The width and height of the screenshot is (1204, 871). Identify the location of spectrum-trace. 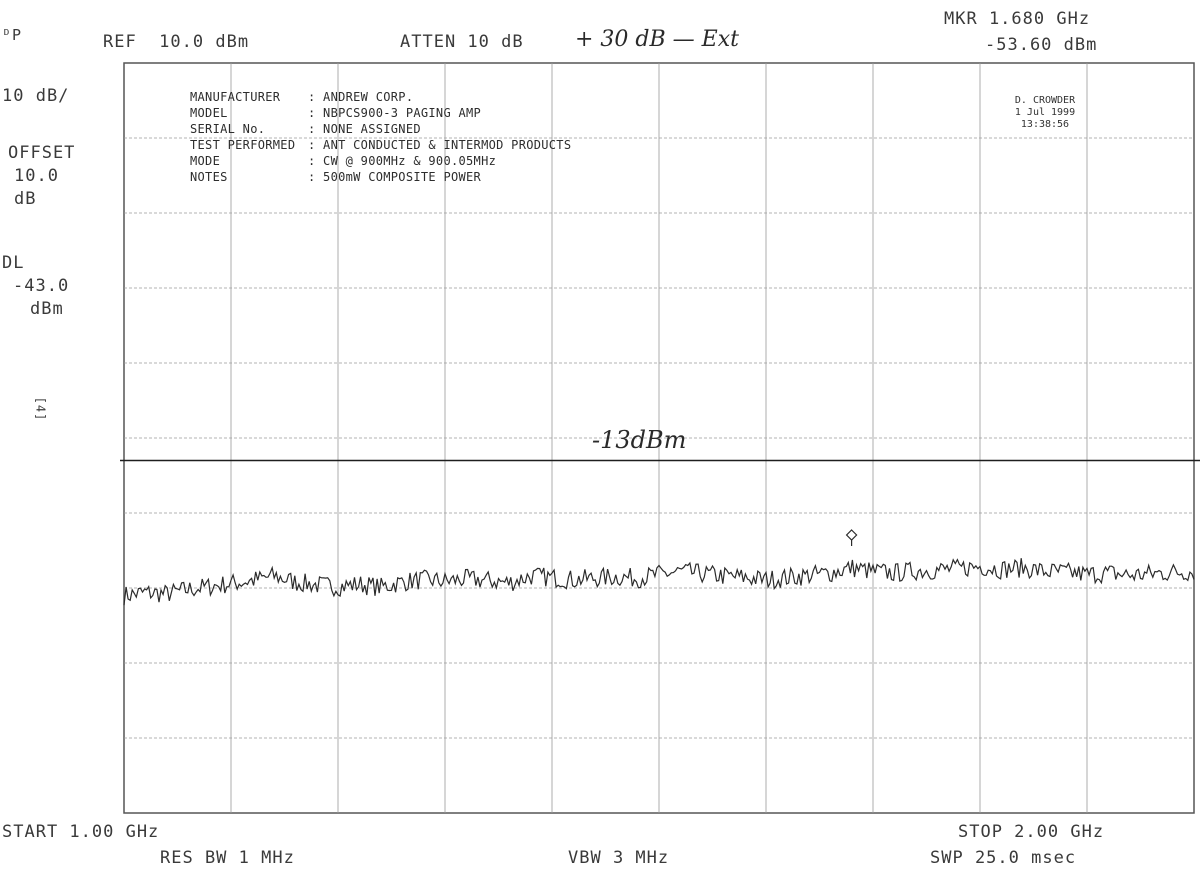
(659, 582).